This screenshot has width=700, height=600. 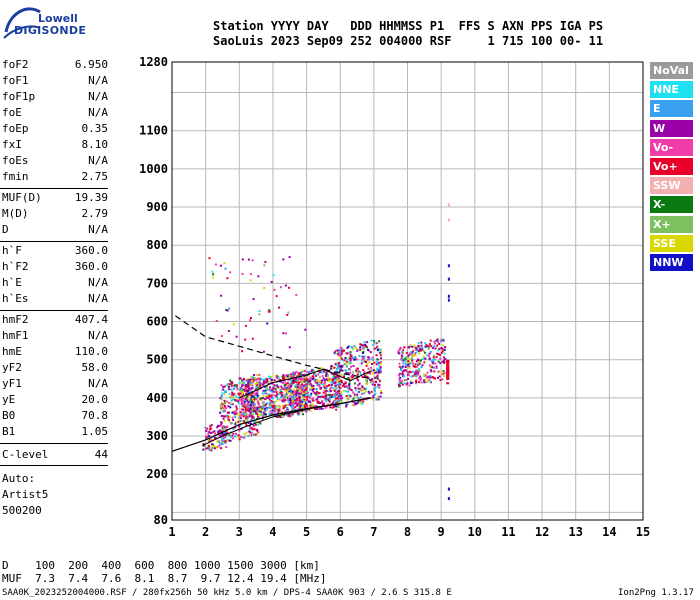 What do you see at coordinates (157, 436) in the screenshot?
I see `y-tick-label: 300` at bounding box center [157, 436].